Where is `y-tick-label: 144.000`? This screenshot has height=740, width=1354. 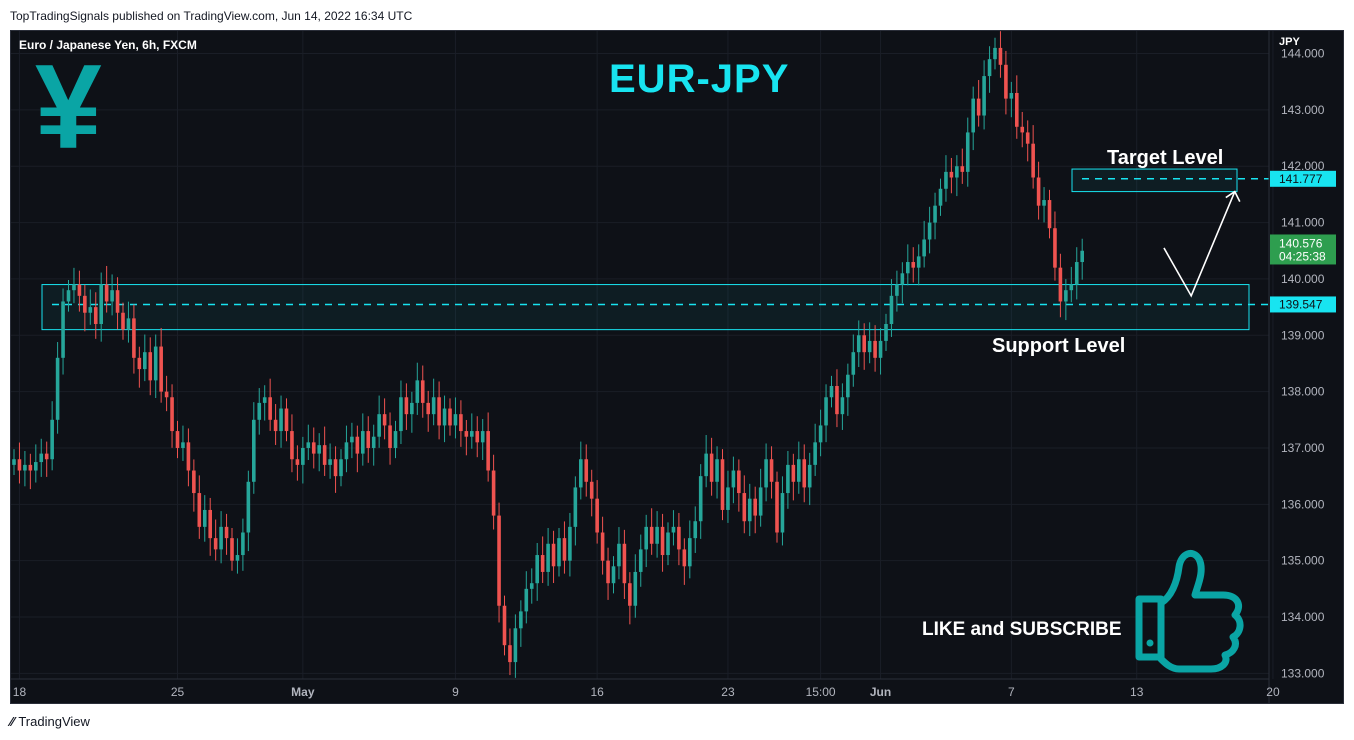 y-tick-label: 144.000 is located at coordinates (1303, 54).